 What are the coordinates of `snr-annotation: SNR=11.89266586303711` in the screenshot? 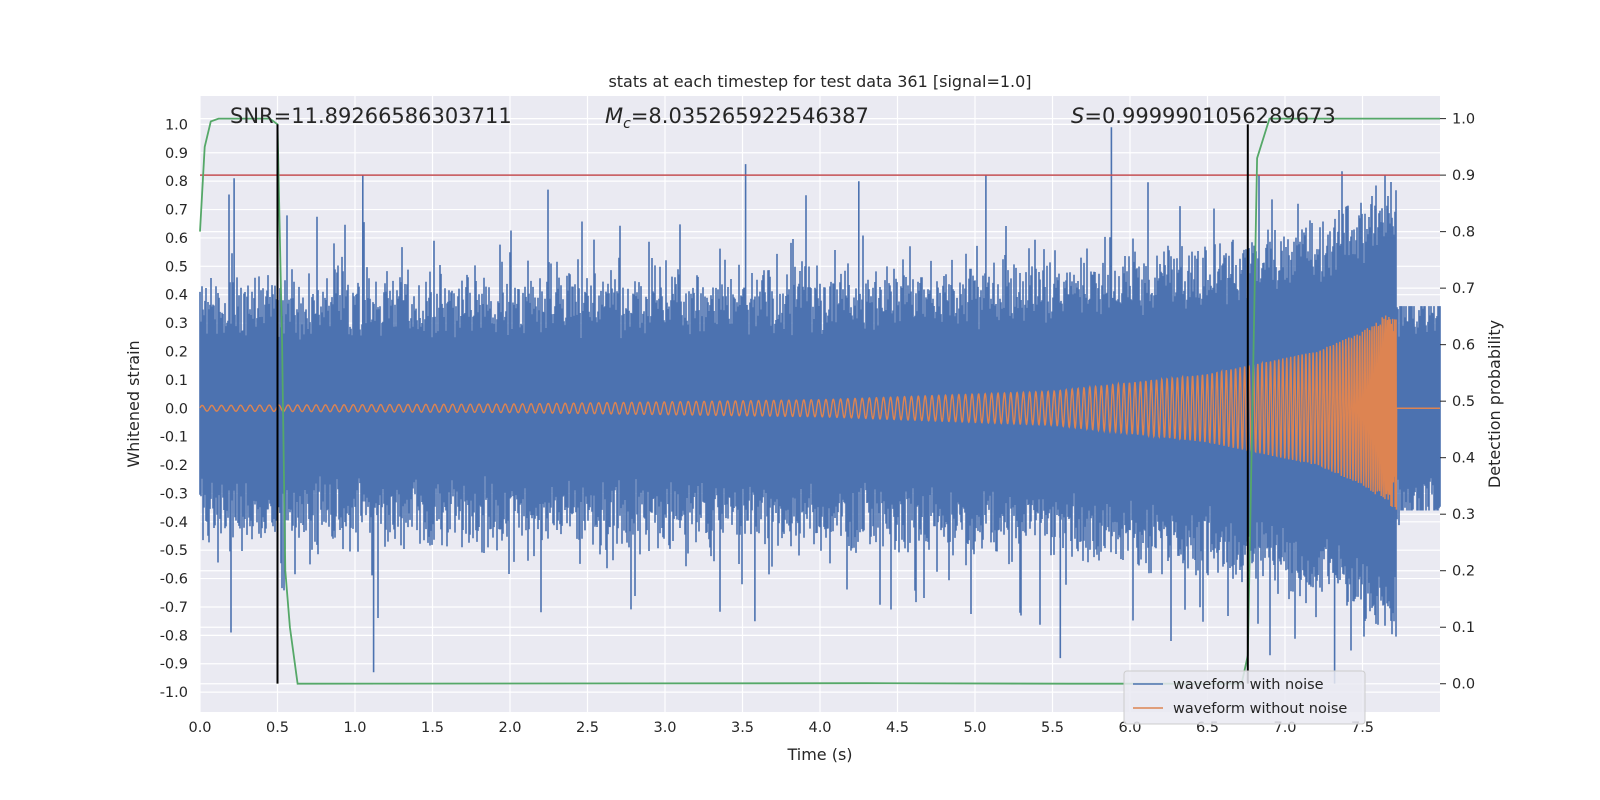 It's located at (371, 116).